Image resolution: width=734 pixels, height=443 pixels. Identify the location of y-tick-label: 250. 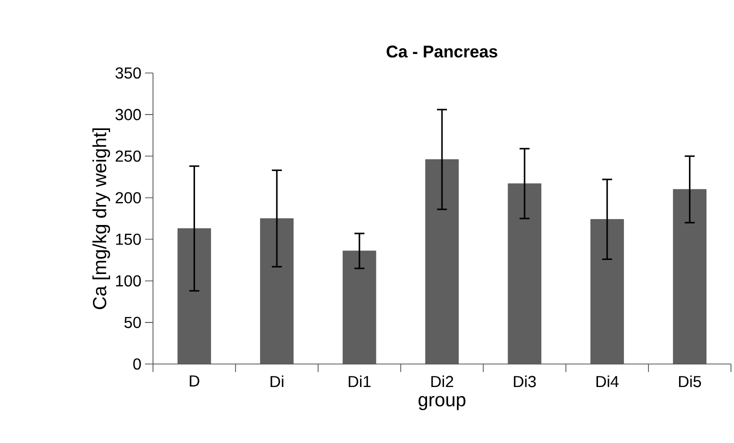
(128, 156).